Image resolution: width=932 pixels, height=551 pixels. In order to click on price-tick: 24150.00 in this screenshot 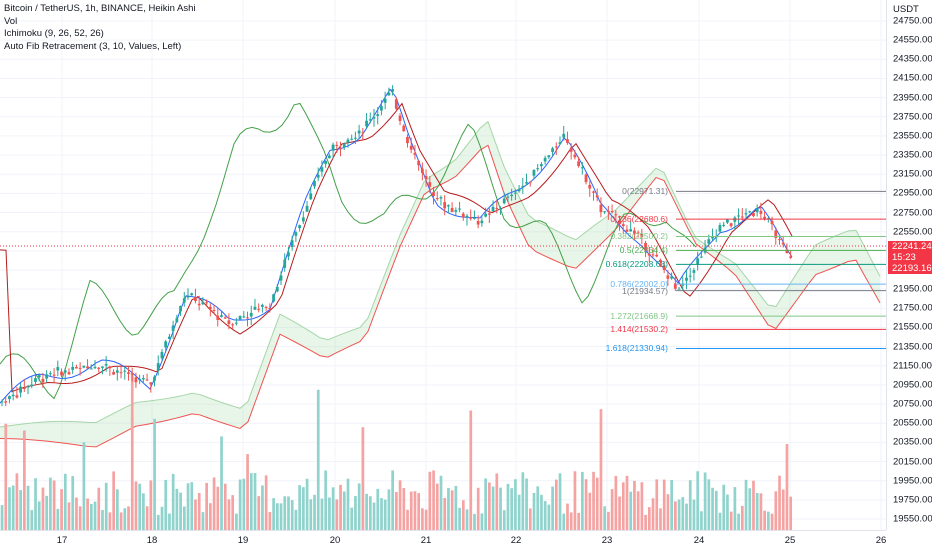, I will do `click(912, 78)`.